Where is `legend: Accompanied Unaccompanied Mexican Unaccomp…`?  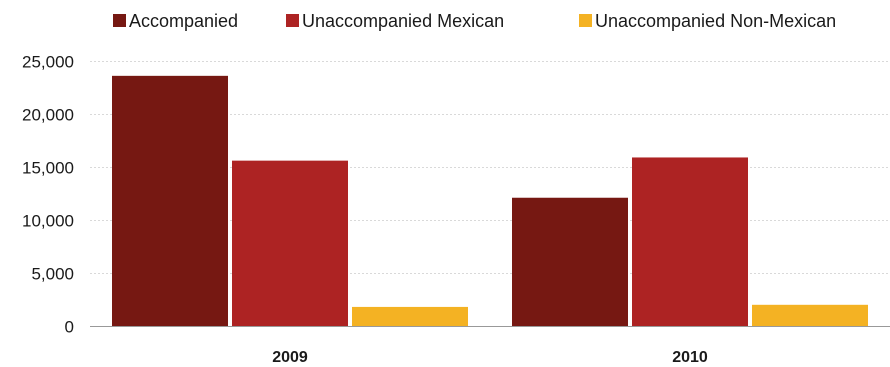 legend: Accompanied Unaccompanied Mexican Unaccomp… is located at coordinates (474, 21).